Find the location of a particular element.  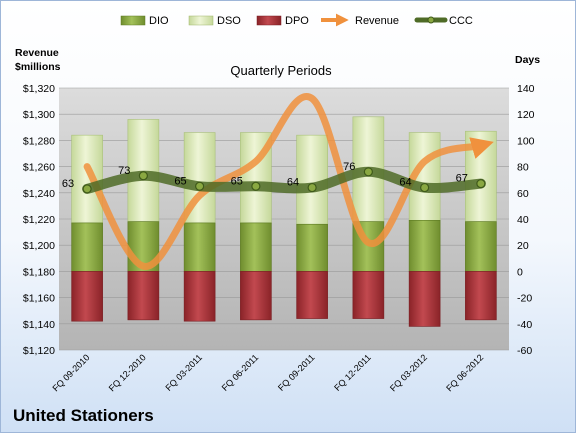

right-tick-label: -20 is located at coordinates (524, 299).